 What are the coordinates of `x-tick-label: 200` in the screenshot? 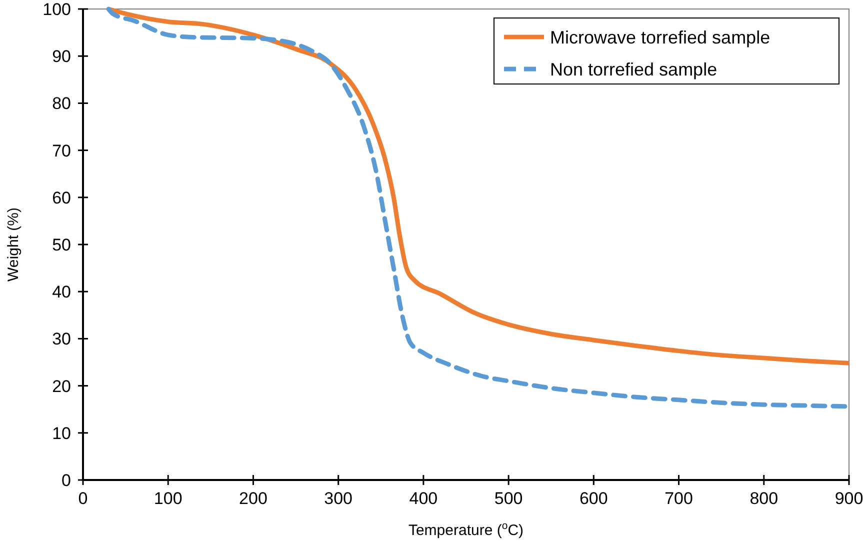 It's located at (253, 498).